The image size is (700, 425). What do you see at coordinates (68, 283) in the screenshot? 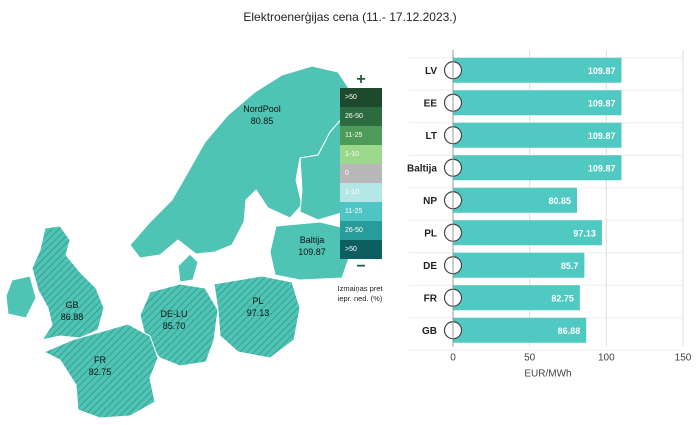
I see `gb-region` at bounding box center [68, 283].